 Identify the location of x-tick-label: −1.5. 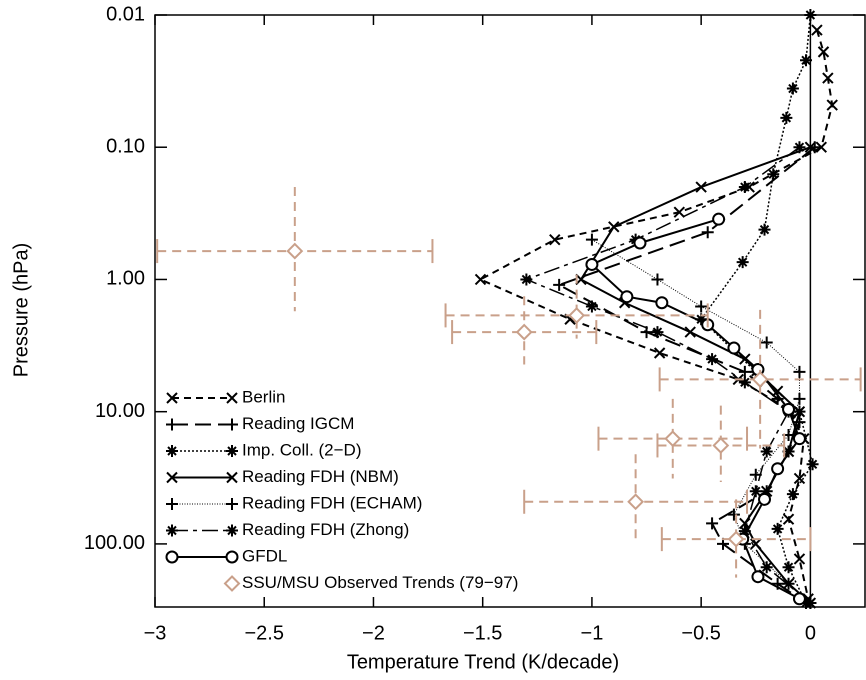
(482, 633).